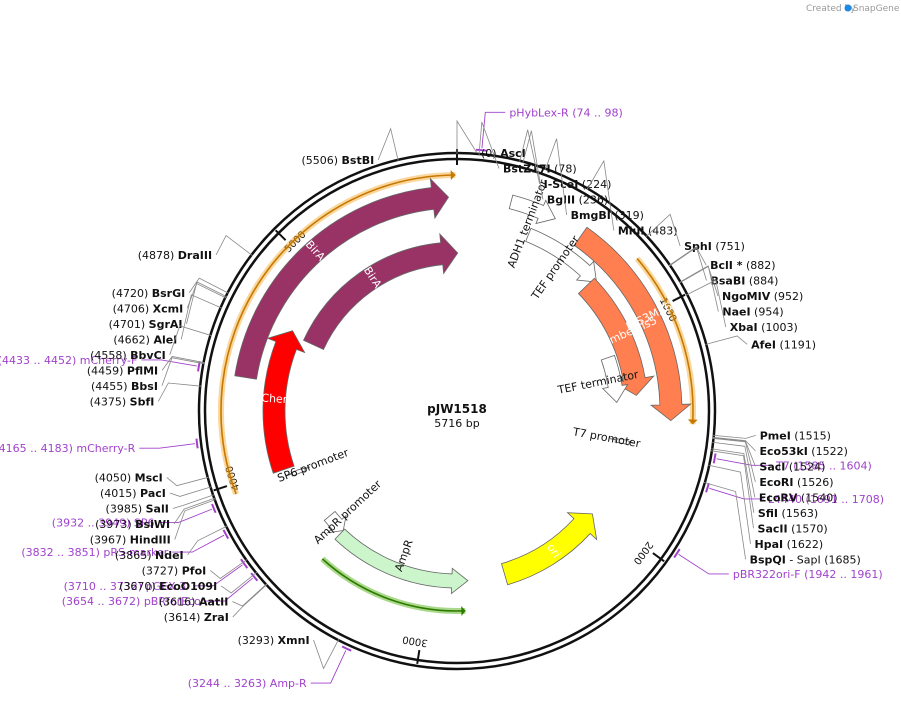 This screenshot has width=901, height=727. What do you see at coordinates (274, 640) in the screenshot?
I see `site-label-xmni: (3293) XmnI` at bounding box center [274, 640].